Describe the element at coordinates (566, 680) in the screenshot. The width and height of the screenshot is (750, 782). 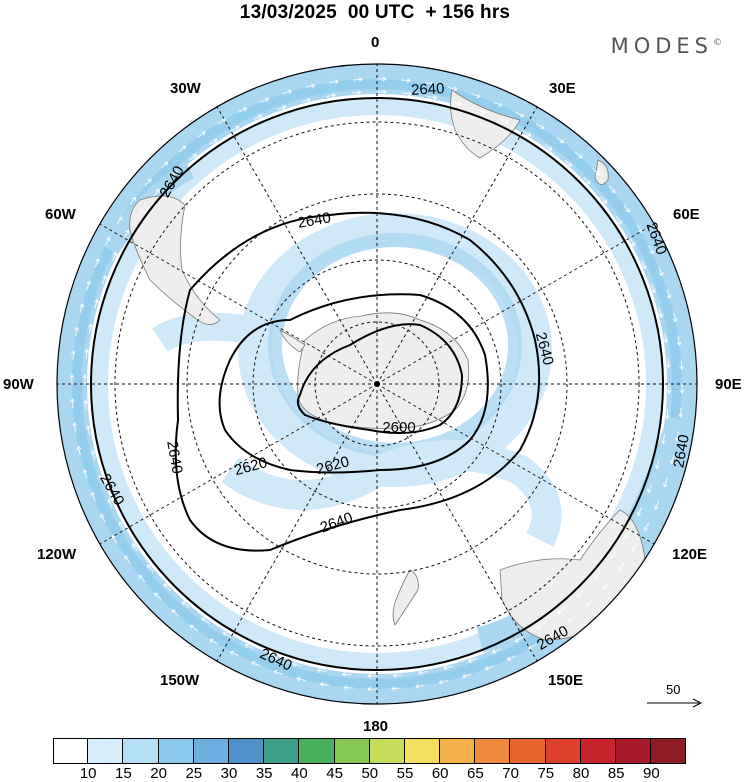
I see `lon-label-150e: 150E` at that location.